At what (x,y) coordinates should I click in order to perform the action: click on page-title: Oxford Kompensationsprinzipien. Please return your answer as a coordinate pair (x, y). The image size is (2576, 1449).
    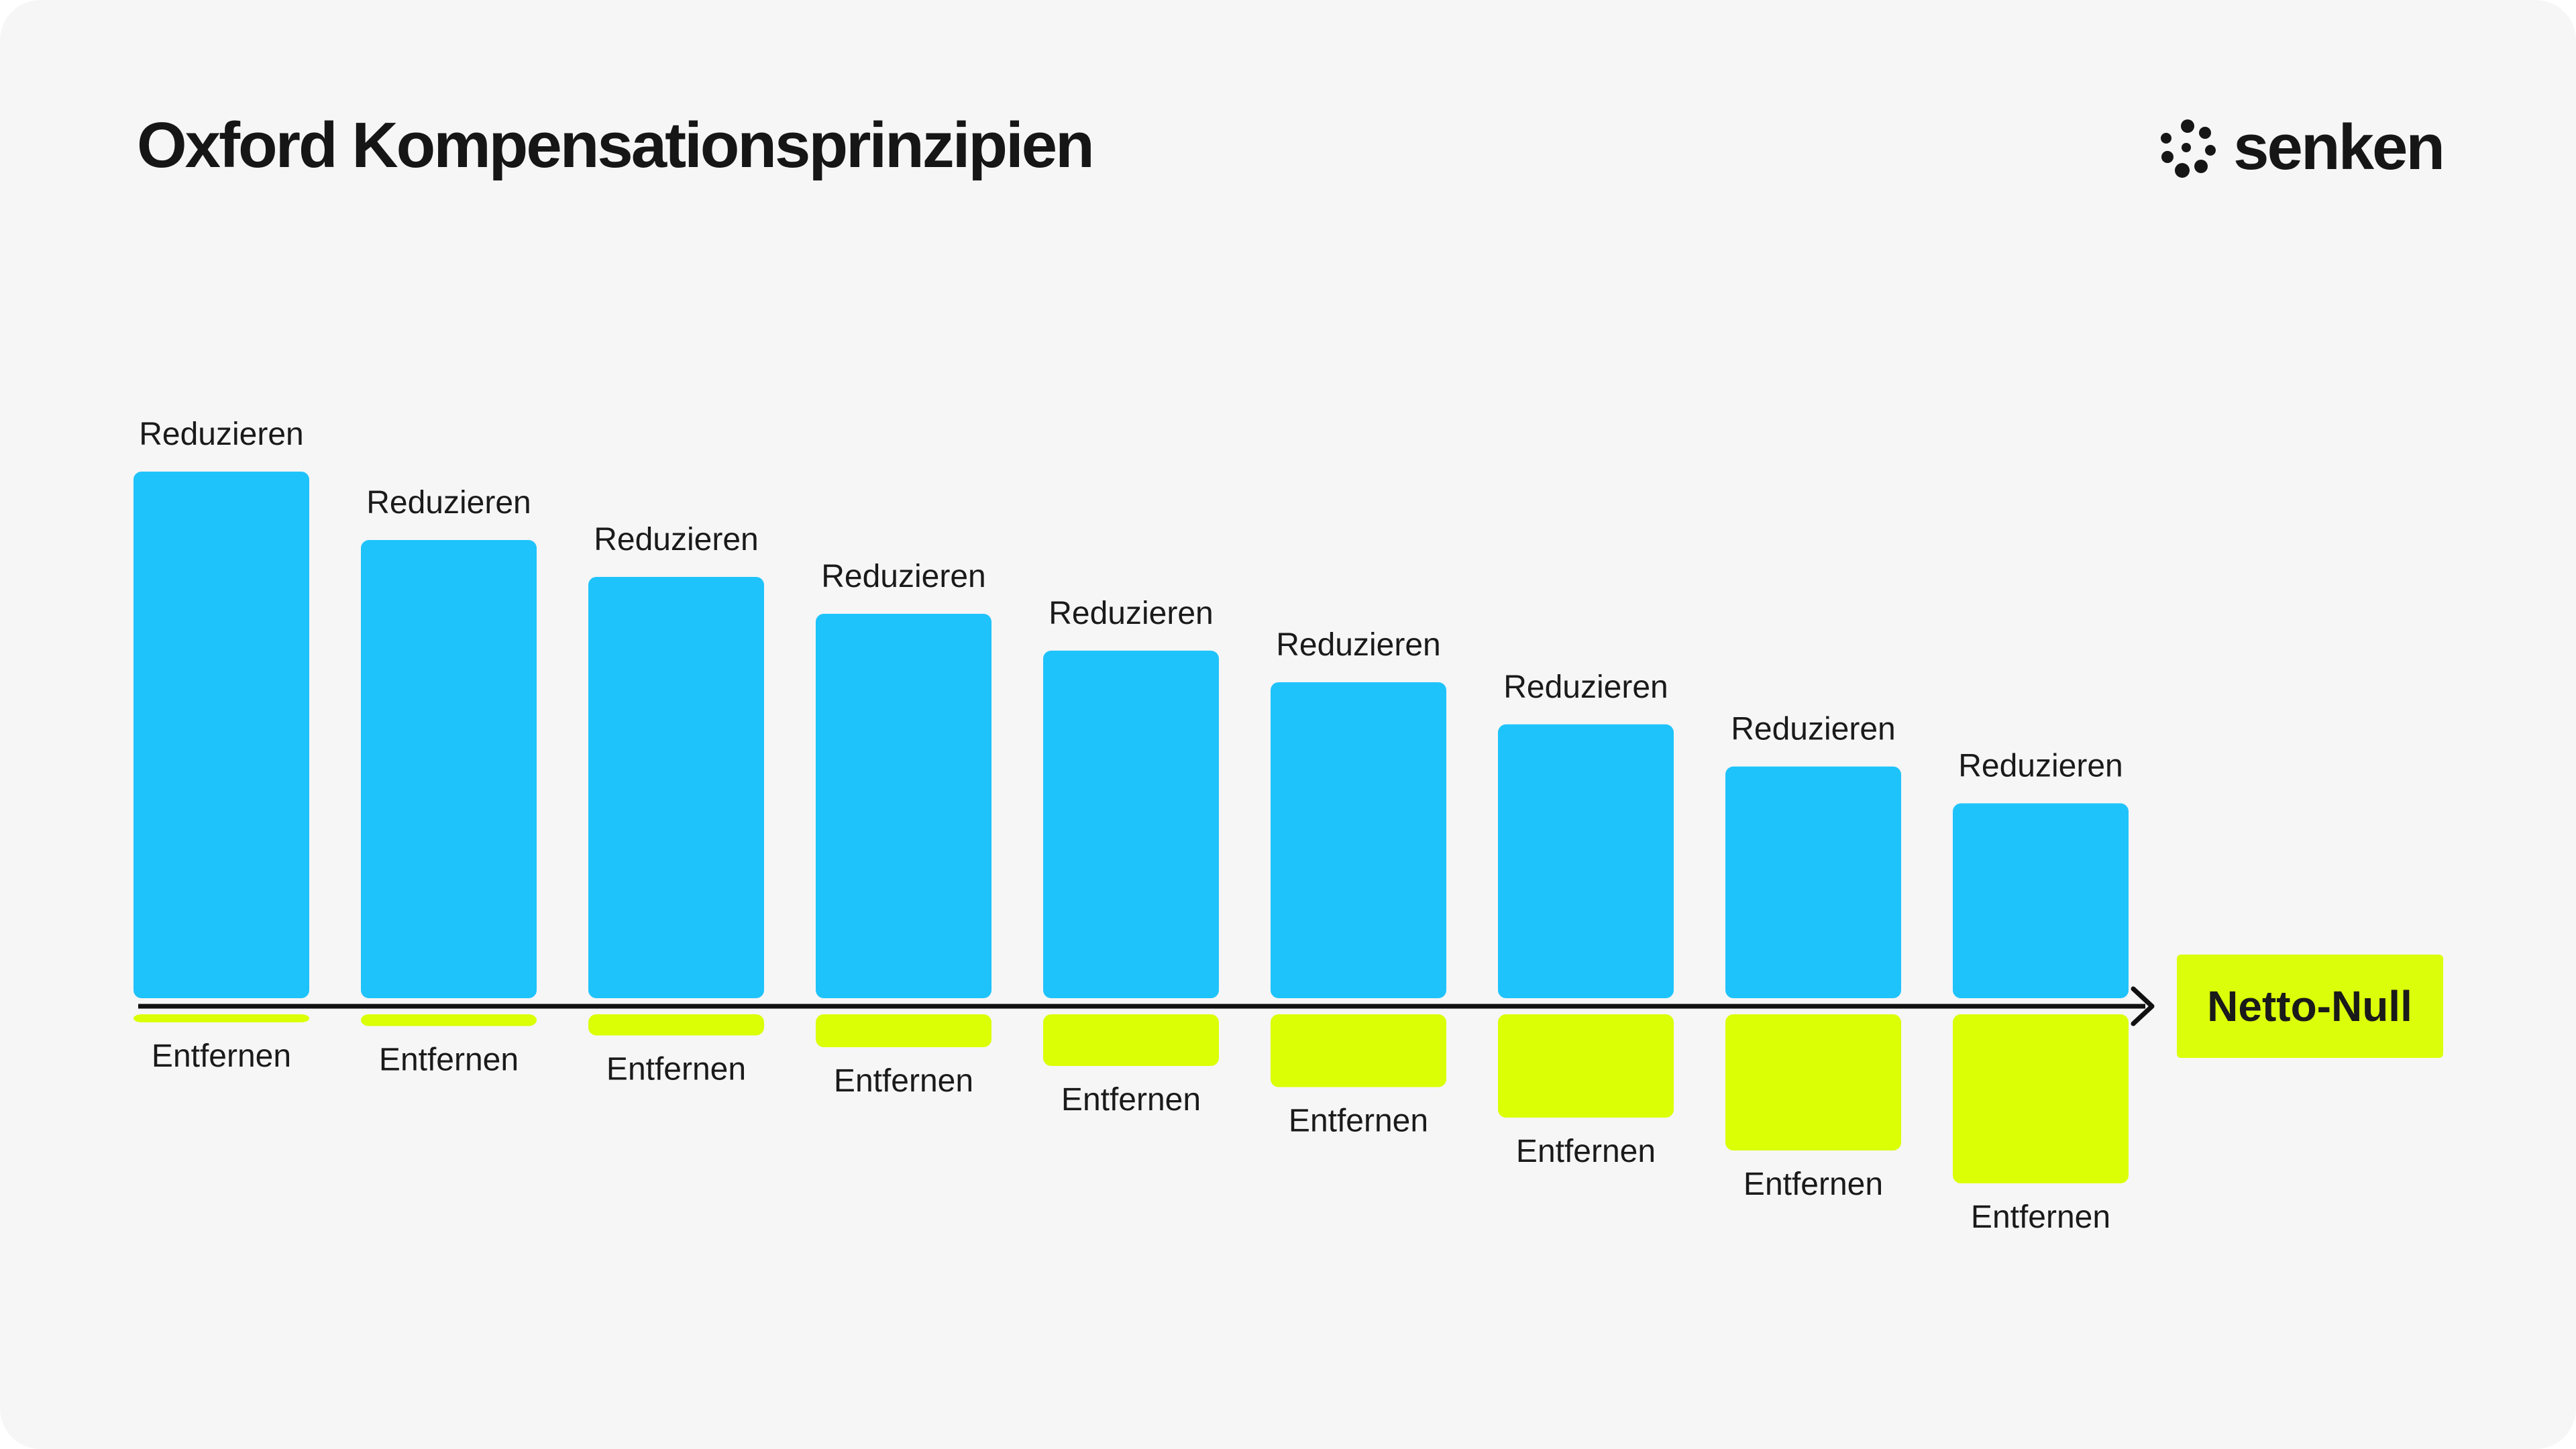
    Looking at the image, I should click on (616, 145).